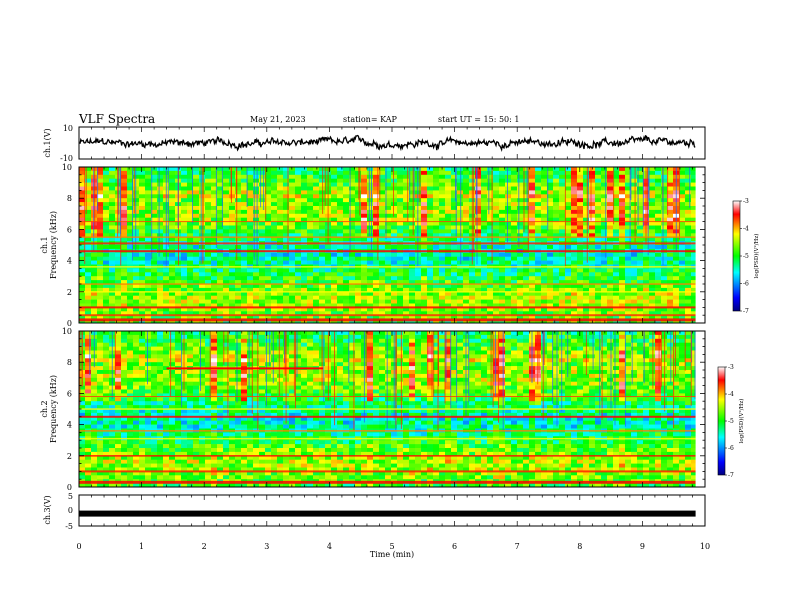  I want to click on ch1-spectrogram-band, so click(387, 222).